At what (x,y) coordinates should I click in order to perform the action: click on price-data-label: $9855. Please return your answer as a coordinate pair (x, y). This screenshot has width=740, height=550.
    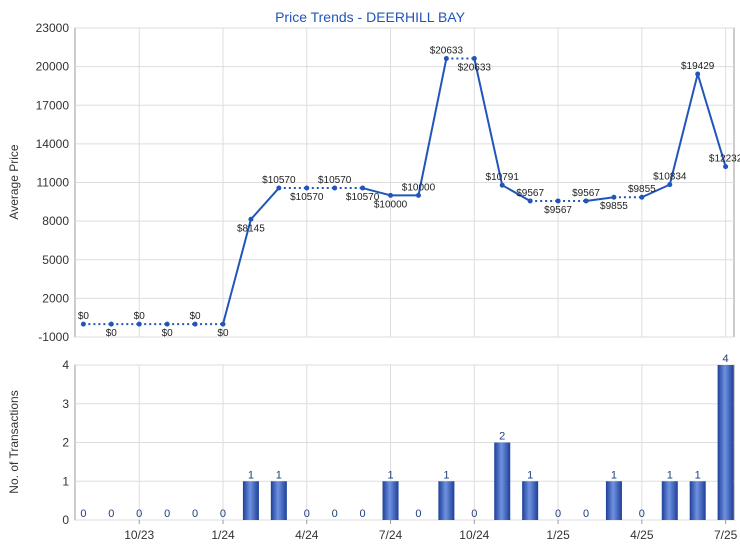
    Looking at the image, I should click on (614, 206).